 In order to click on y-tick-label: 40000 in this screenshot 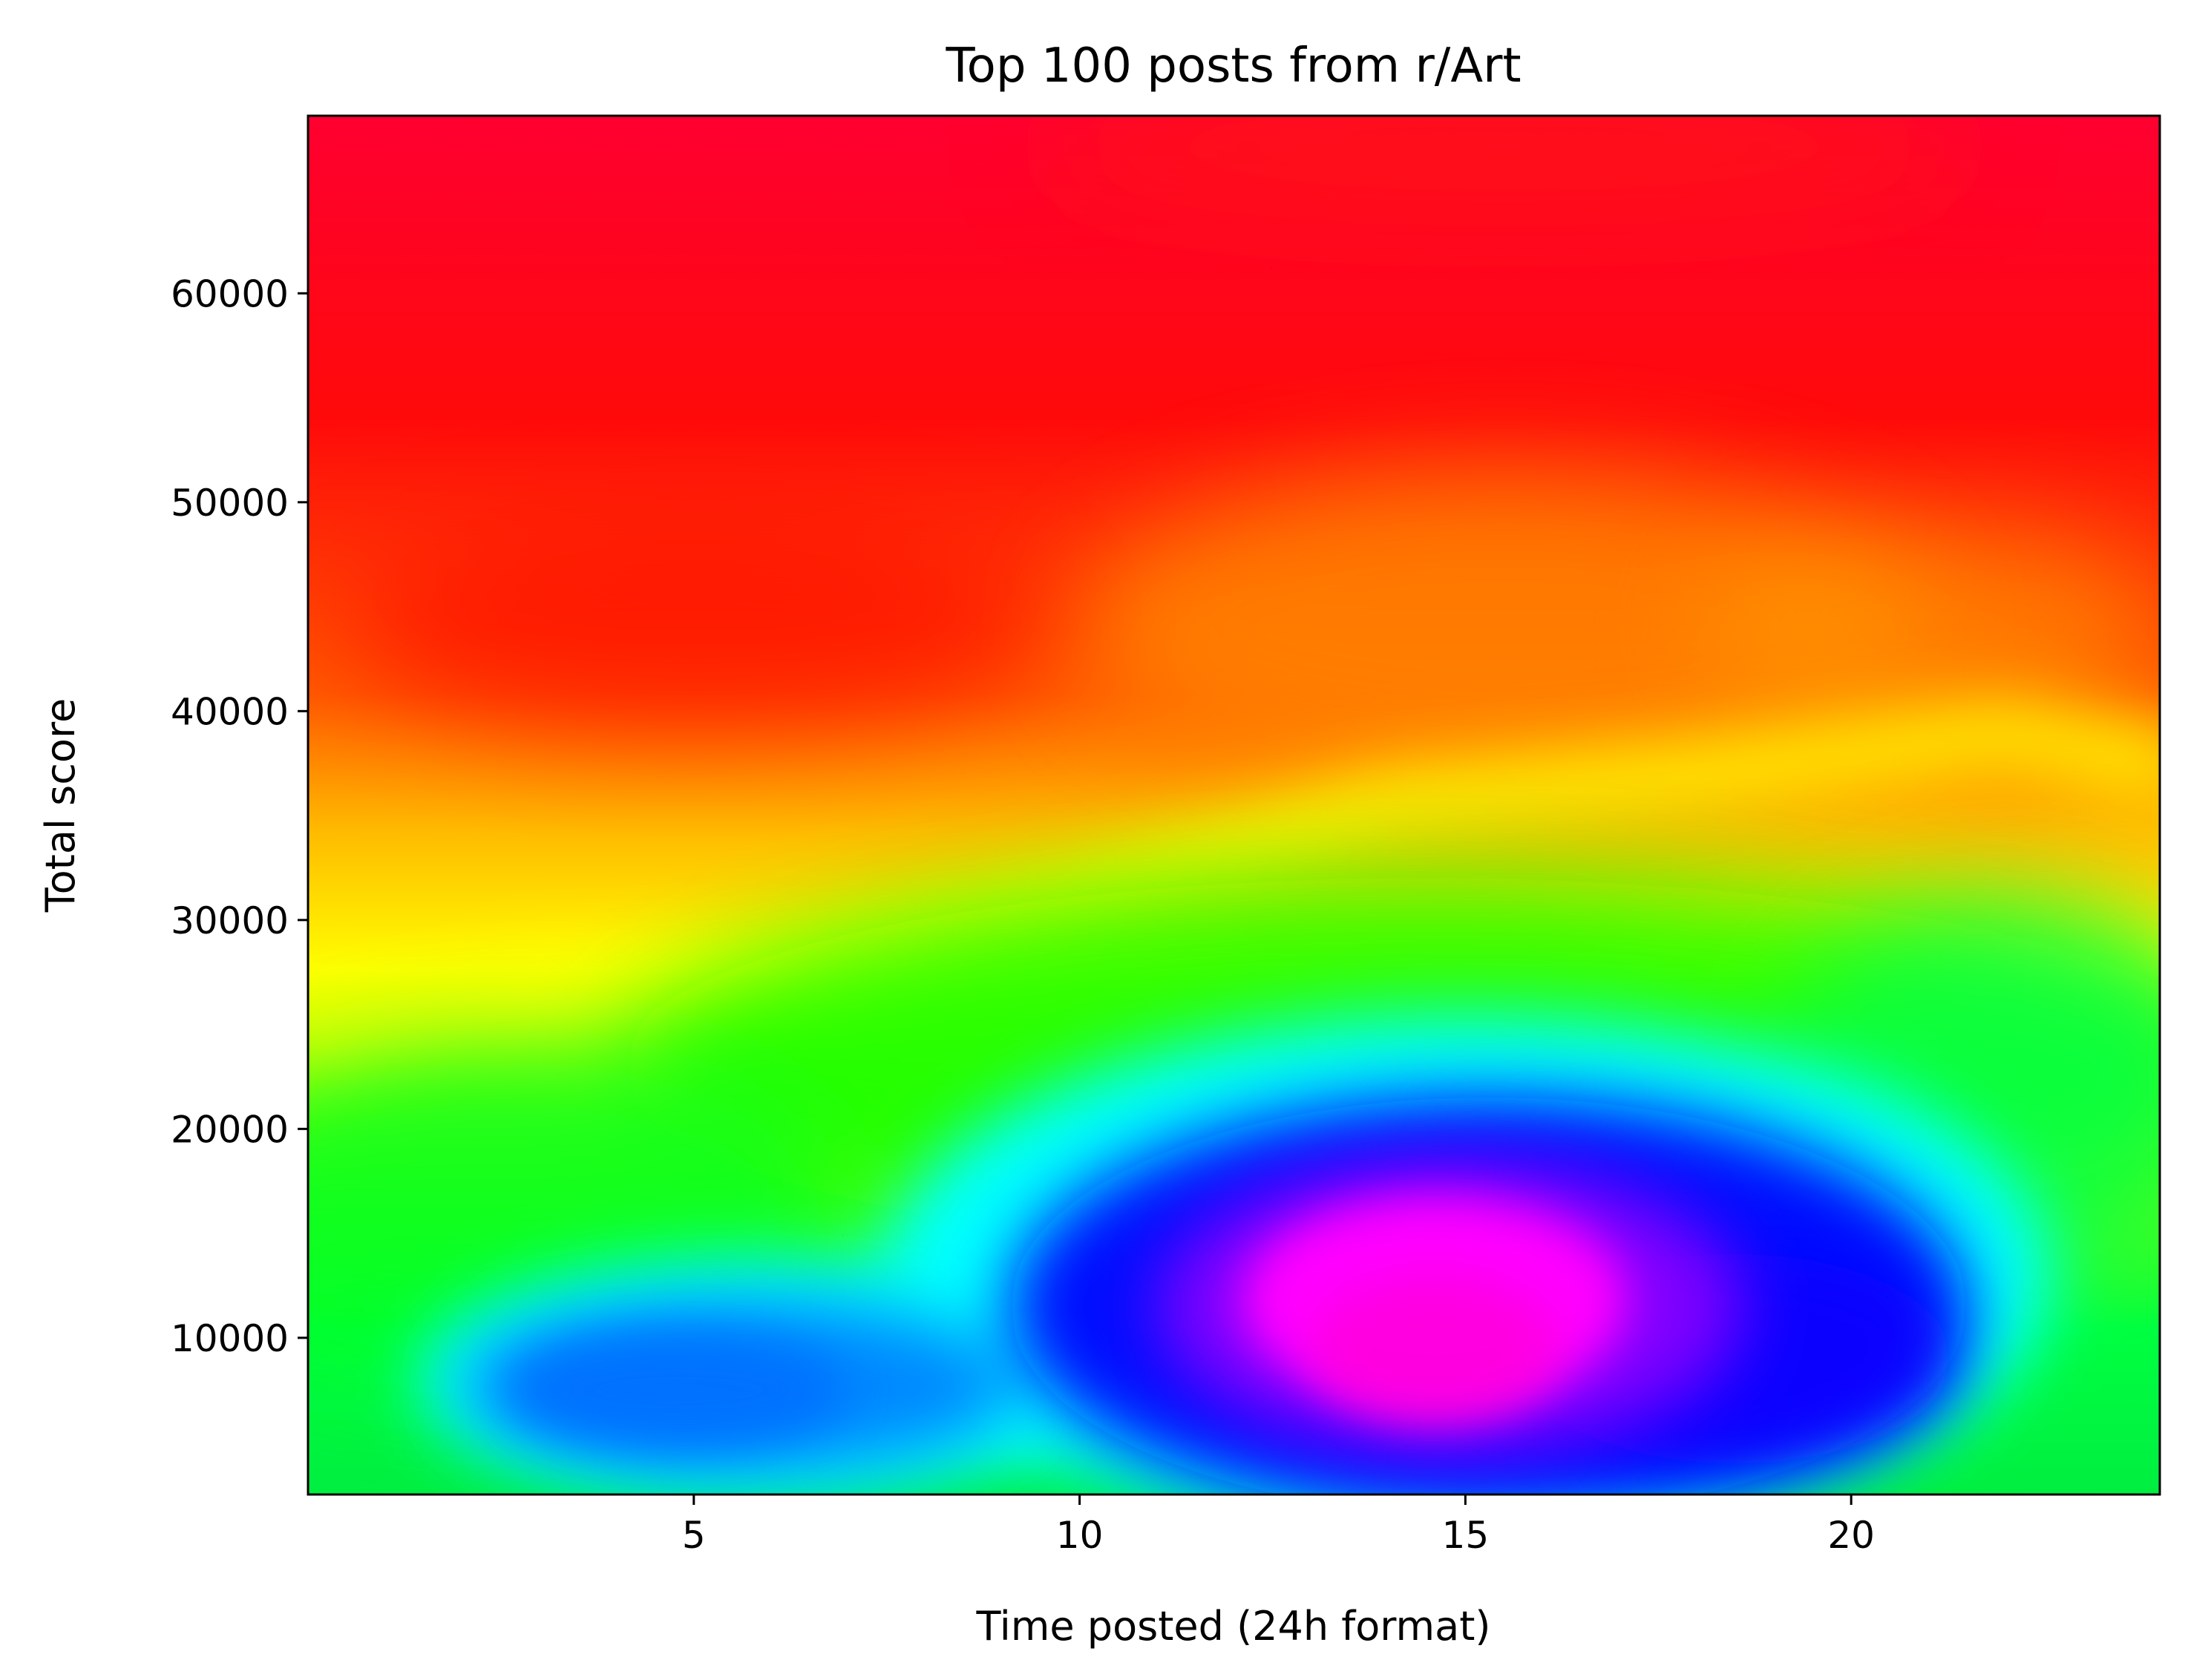, I will do `click(230, 712)`.